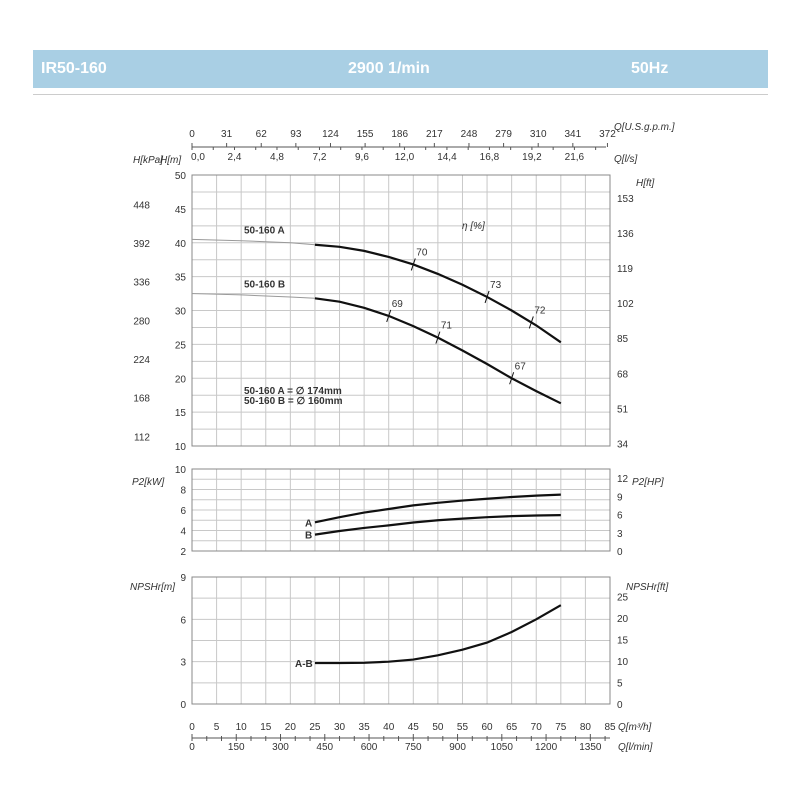 Image resolution: width=800 pixels, height=800 pixels. Describe the element at coordinates (648, 482) in the screenshot. I see `hp-axis-label: P2[HP]` at that location.